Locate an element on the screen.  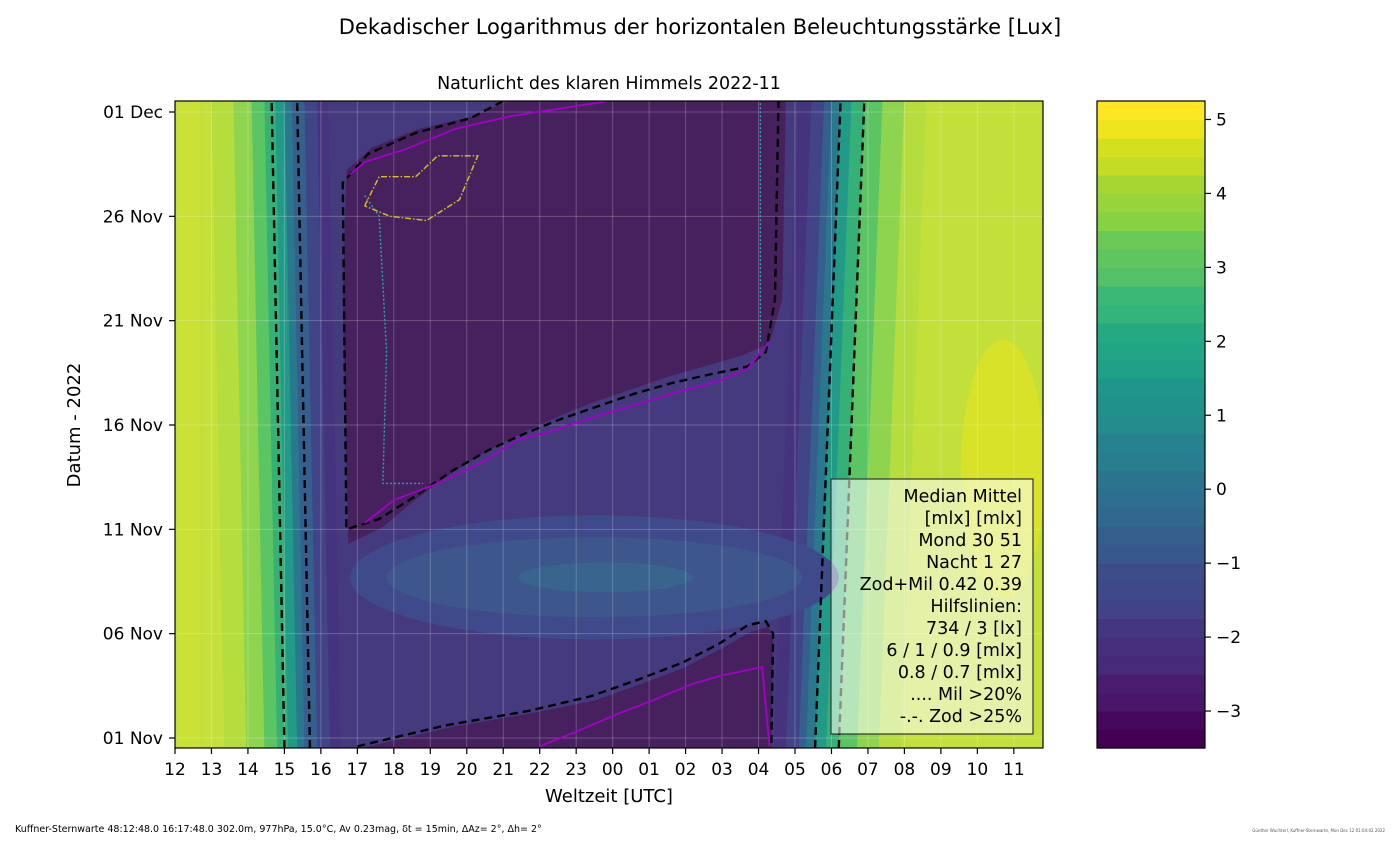
day-band-left-edge is located at coordinates (189, 424).